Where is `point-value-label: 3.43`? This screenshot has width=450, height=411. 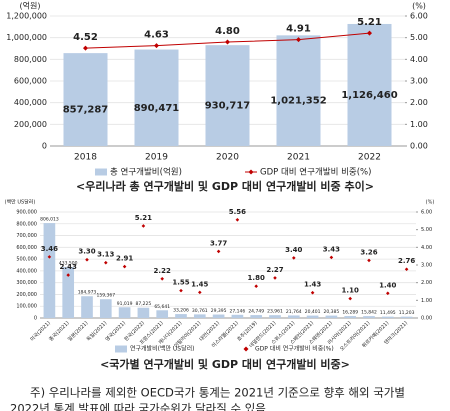
point-value-label: 3.43 is located at coordinates (331, 249).